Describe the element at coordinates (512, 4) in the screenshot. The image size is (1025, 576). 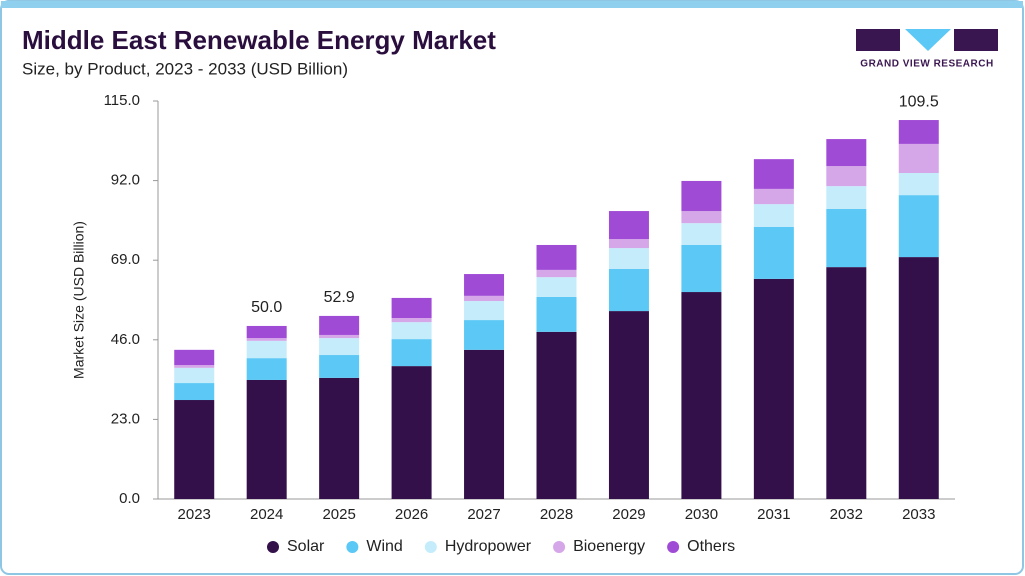
I see `top-strip` at that location.